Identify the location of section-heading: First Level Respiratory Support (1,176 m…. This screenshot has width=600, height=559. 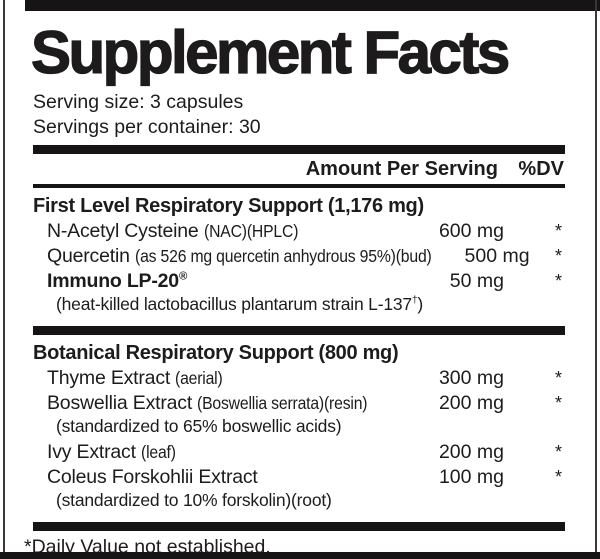
(228, 206).